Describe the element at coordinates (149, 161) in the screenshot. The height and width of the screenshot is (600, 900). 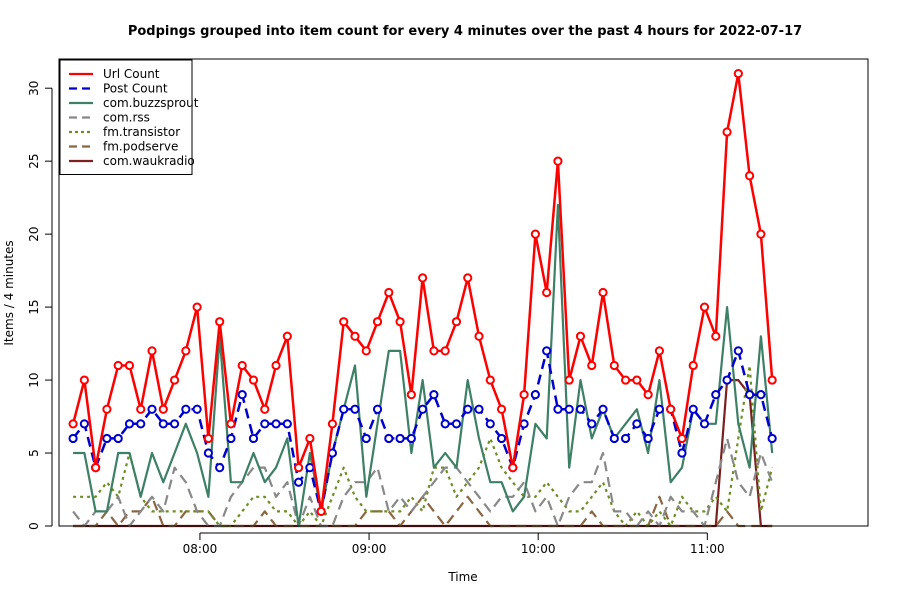
I see `legend-label: com.waukradio` at that location.